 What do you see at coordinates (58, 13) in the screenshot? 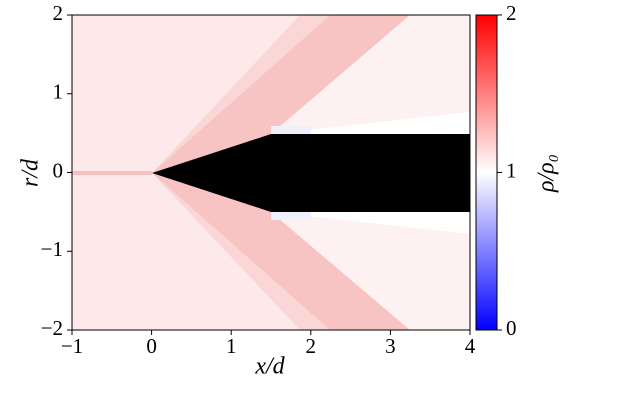
I see `y-tick-label: 2` at bounding box center [58, 13].